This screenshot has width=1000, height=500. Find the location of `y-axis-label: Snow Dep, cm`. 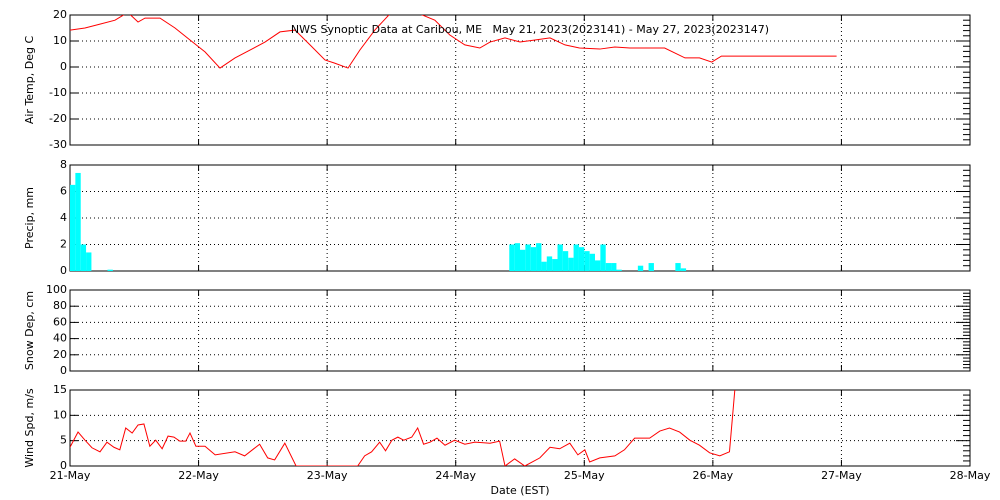

y-axis-label: Snow Dep, cm is located at coordinates (29, 330).